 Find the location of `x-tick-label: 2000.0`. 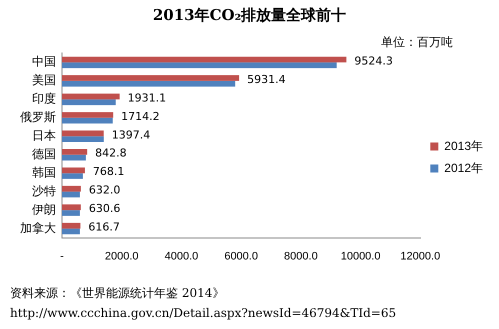

x-tick-label: 2000.0 is located at coordinates (121, 256).